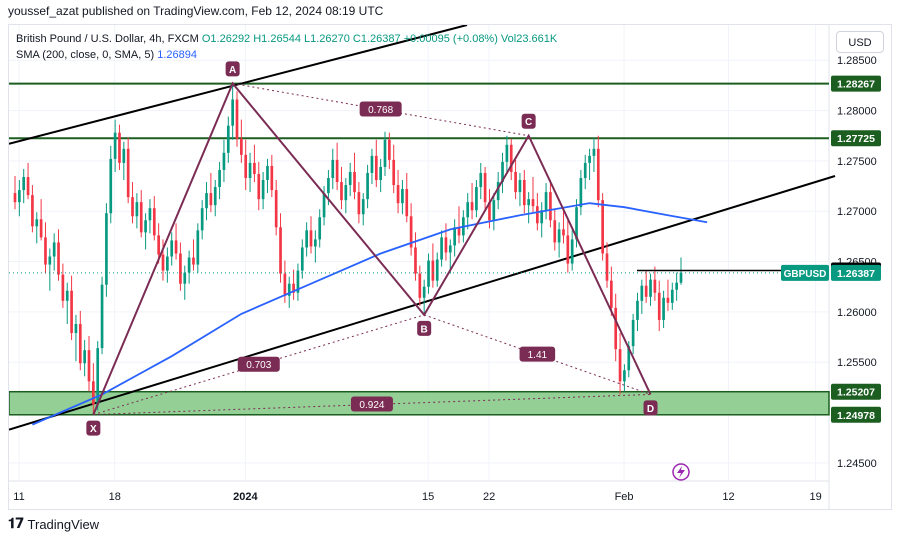 This screenshot has width=900, height=542. I want to click on x-tick-label: Feb, so click(624, 497).